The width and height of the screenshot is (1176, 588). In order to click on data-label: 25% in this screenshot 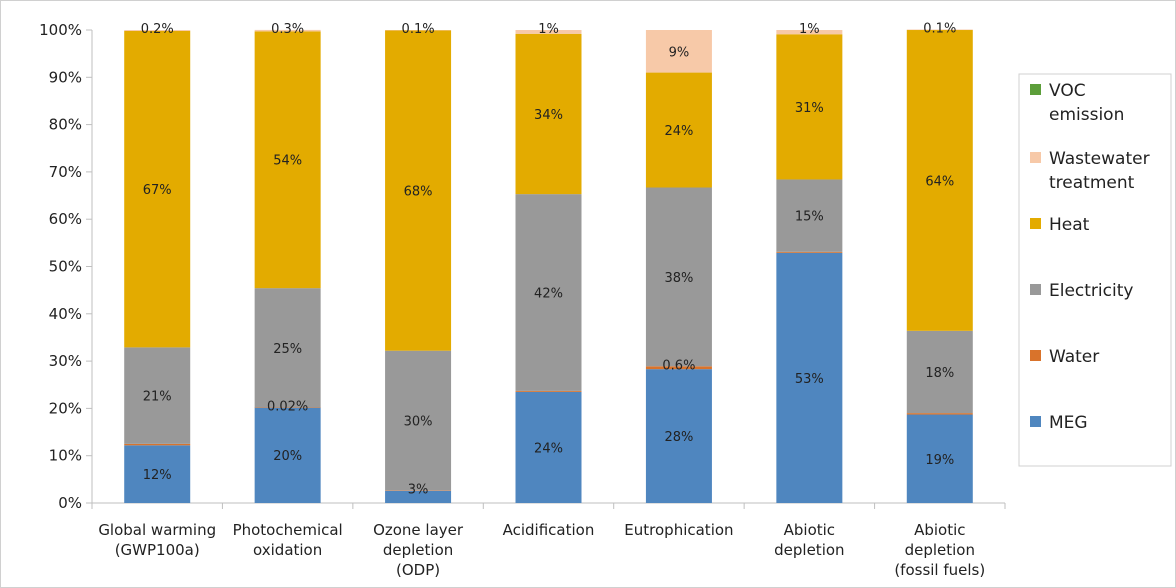, I will do `click(287, 349)`.